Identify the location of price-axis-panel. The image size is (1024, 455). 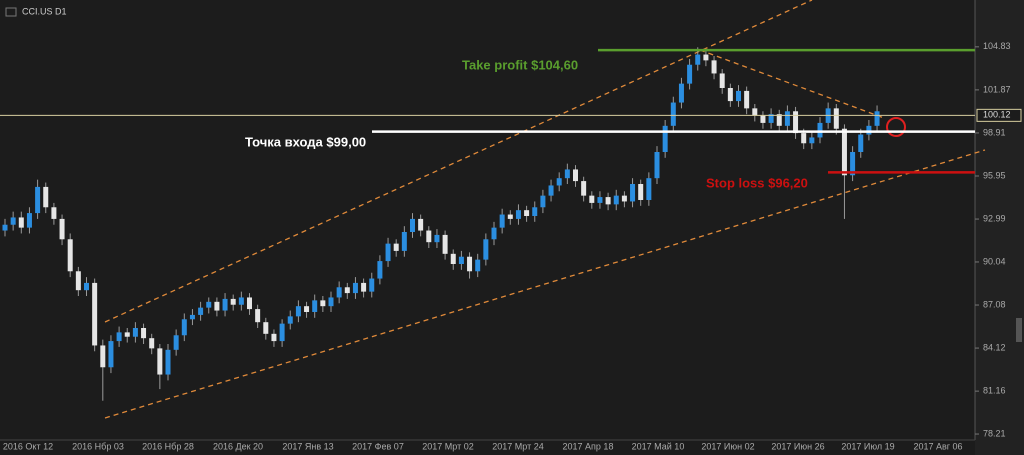
(999, 227).